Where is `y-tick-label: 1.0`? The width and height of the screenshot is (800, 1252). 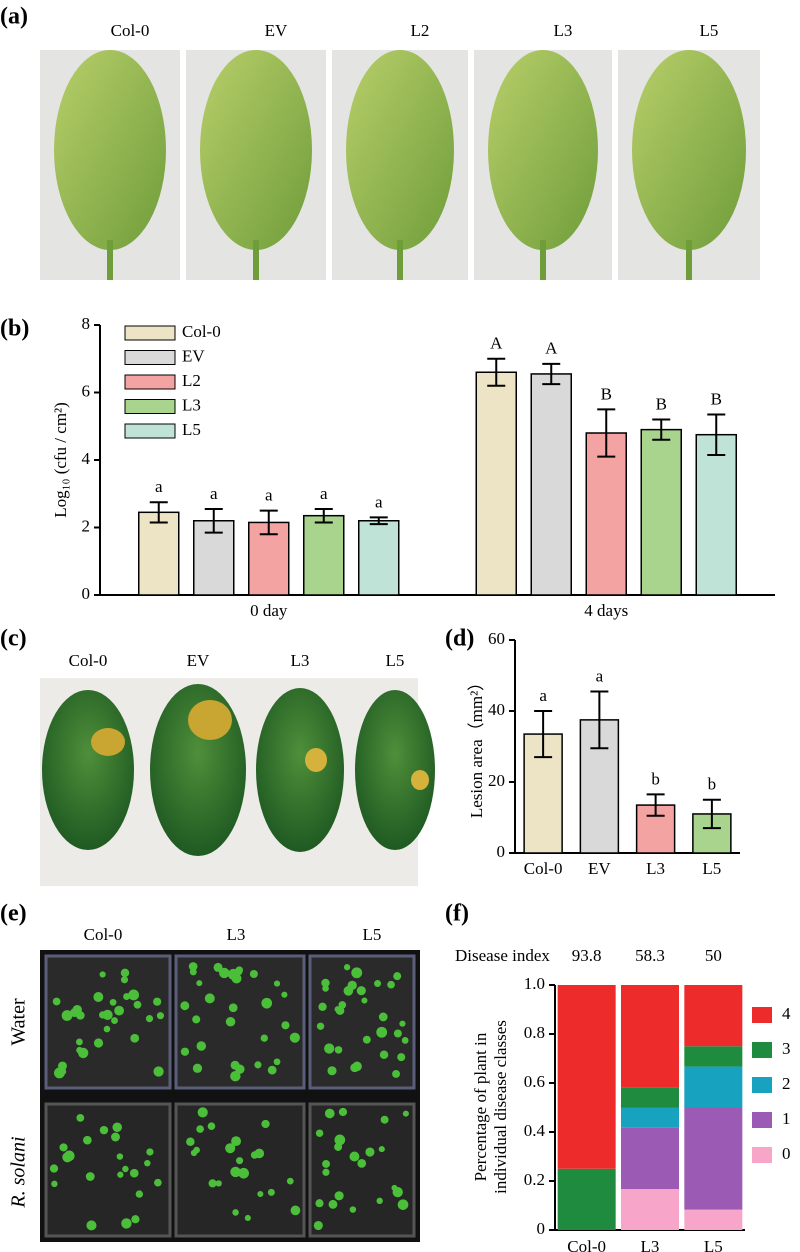 y-tick-label: 1.0 is located at coordinates (534, 983).